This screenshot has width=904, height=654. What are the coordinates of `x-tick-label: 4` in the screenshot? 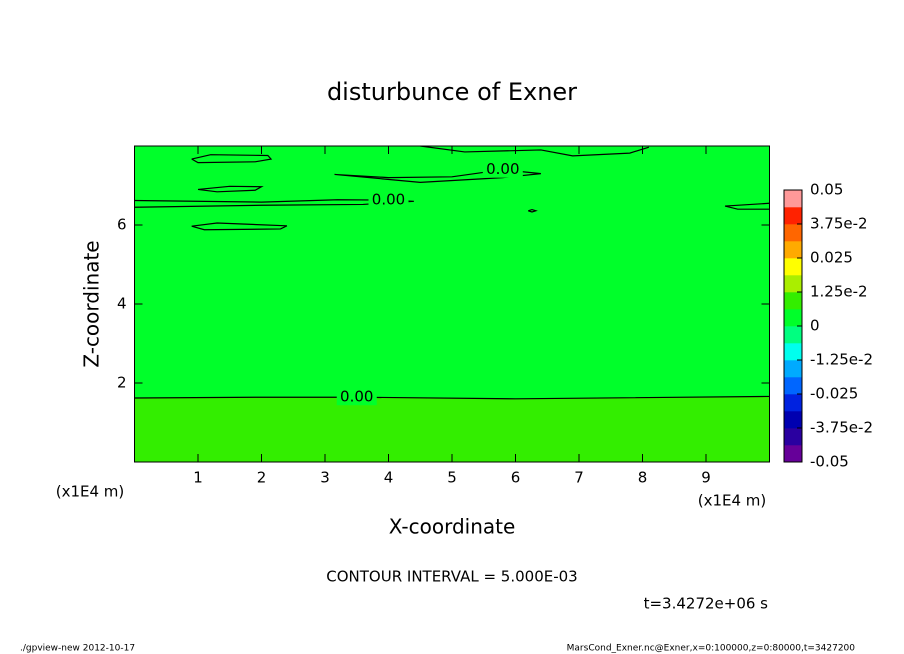 It's located at (389, 478).